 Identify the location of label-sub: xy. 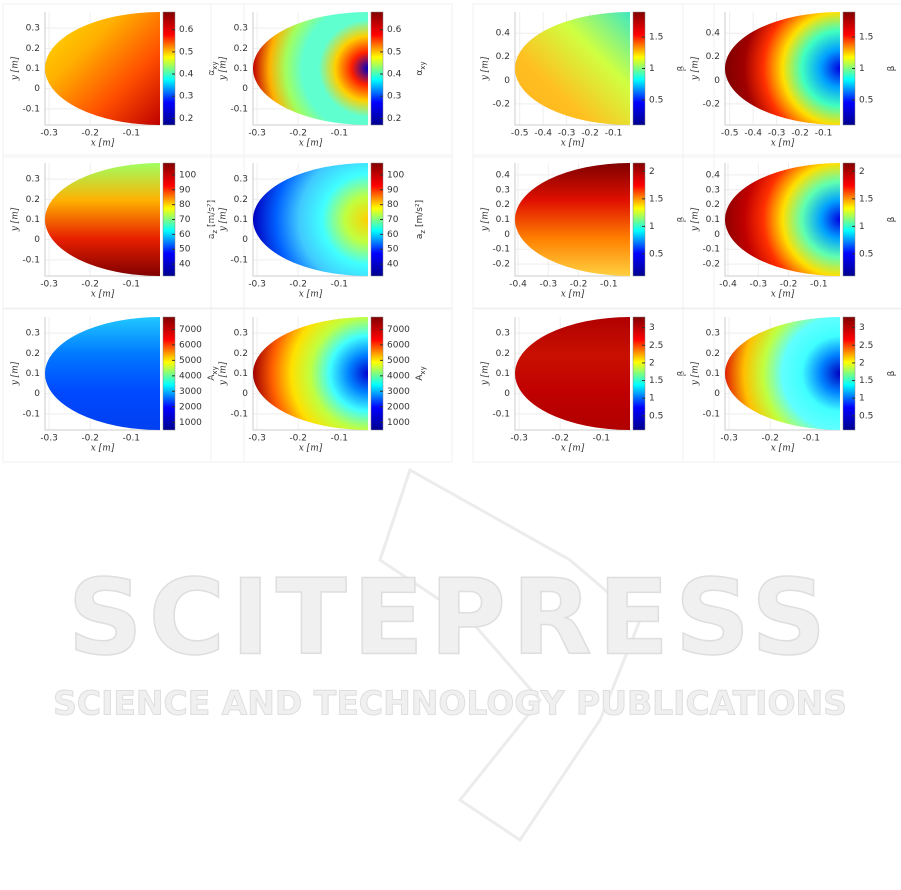
(215, 65).